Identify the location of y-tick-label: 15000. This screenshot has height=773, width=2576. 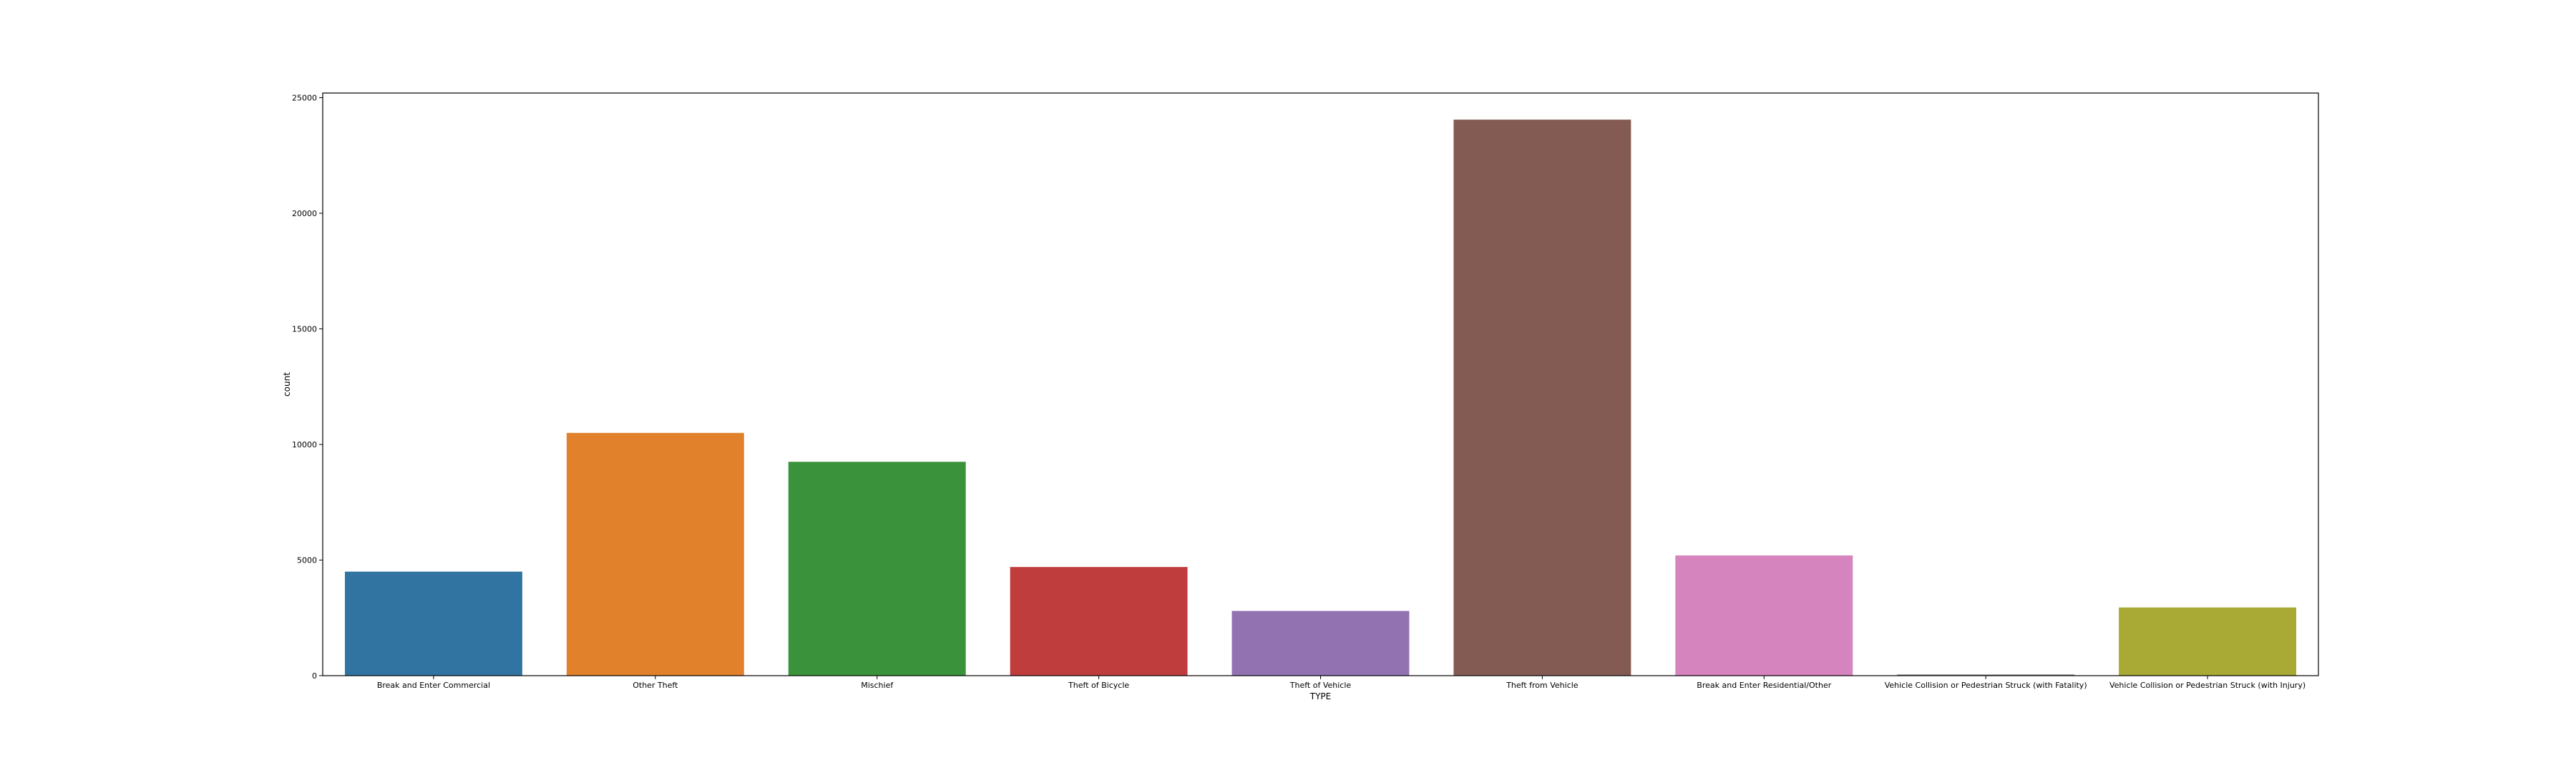
(304, 329).